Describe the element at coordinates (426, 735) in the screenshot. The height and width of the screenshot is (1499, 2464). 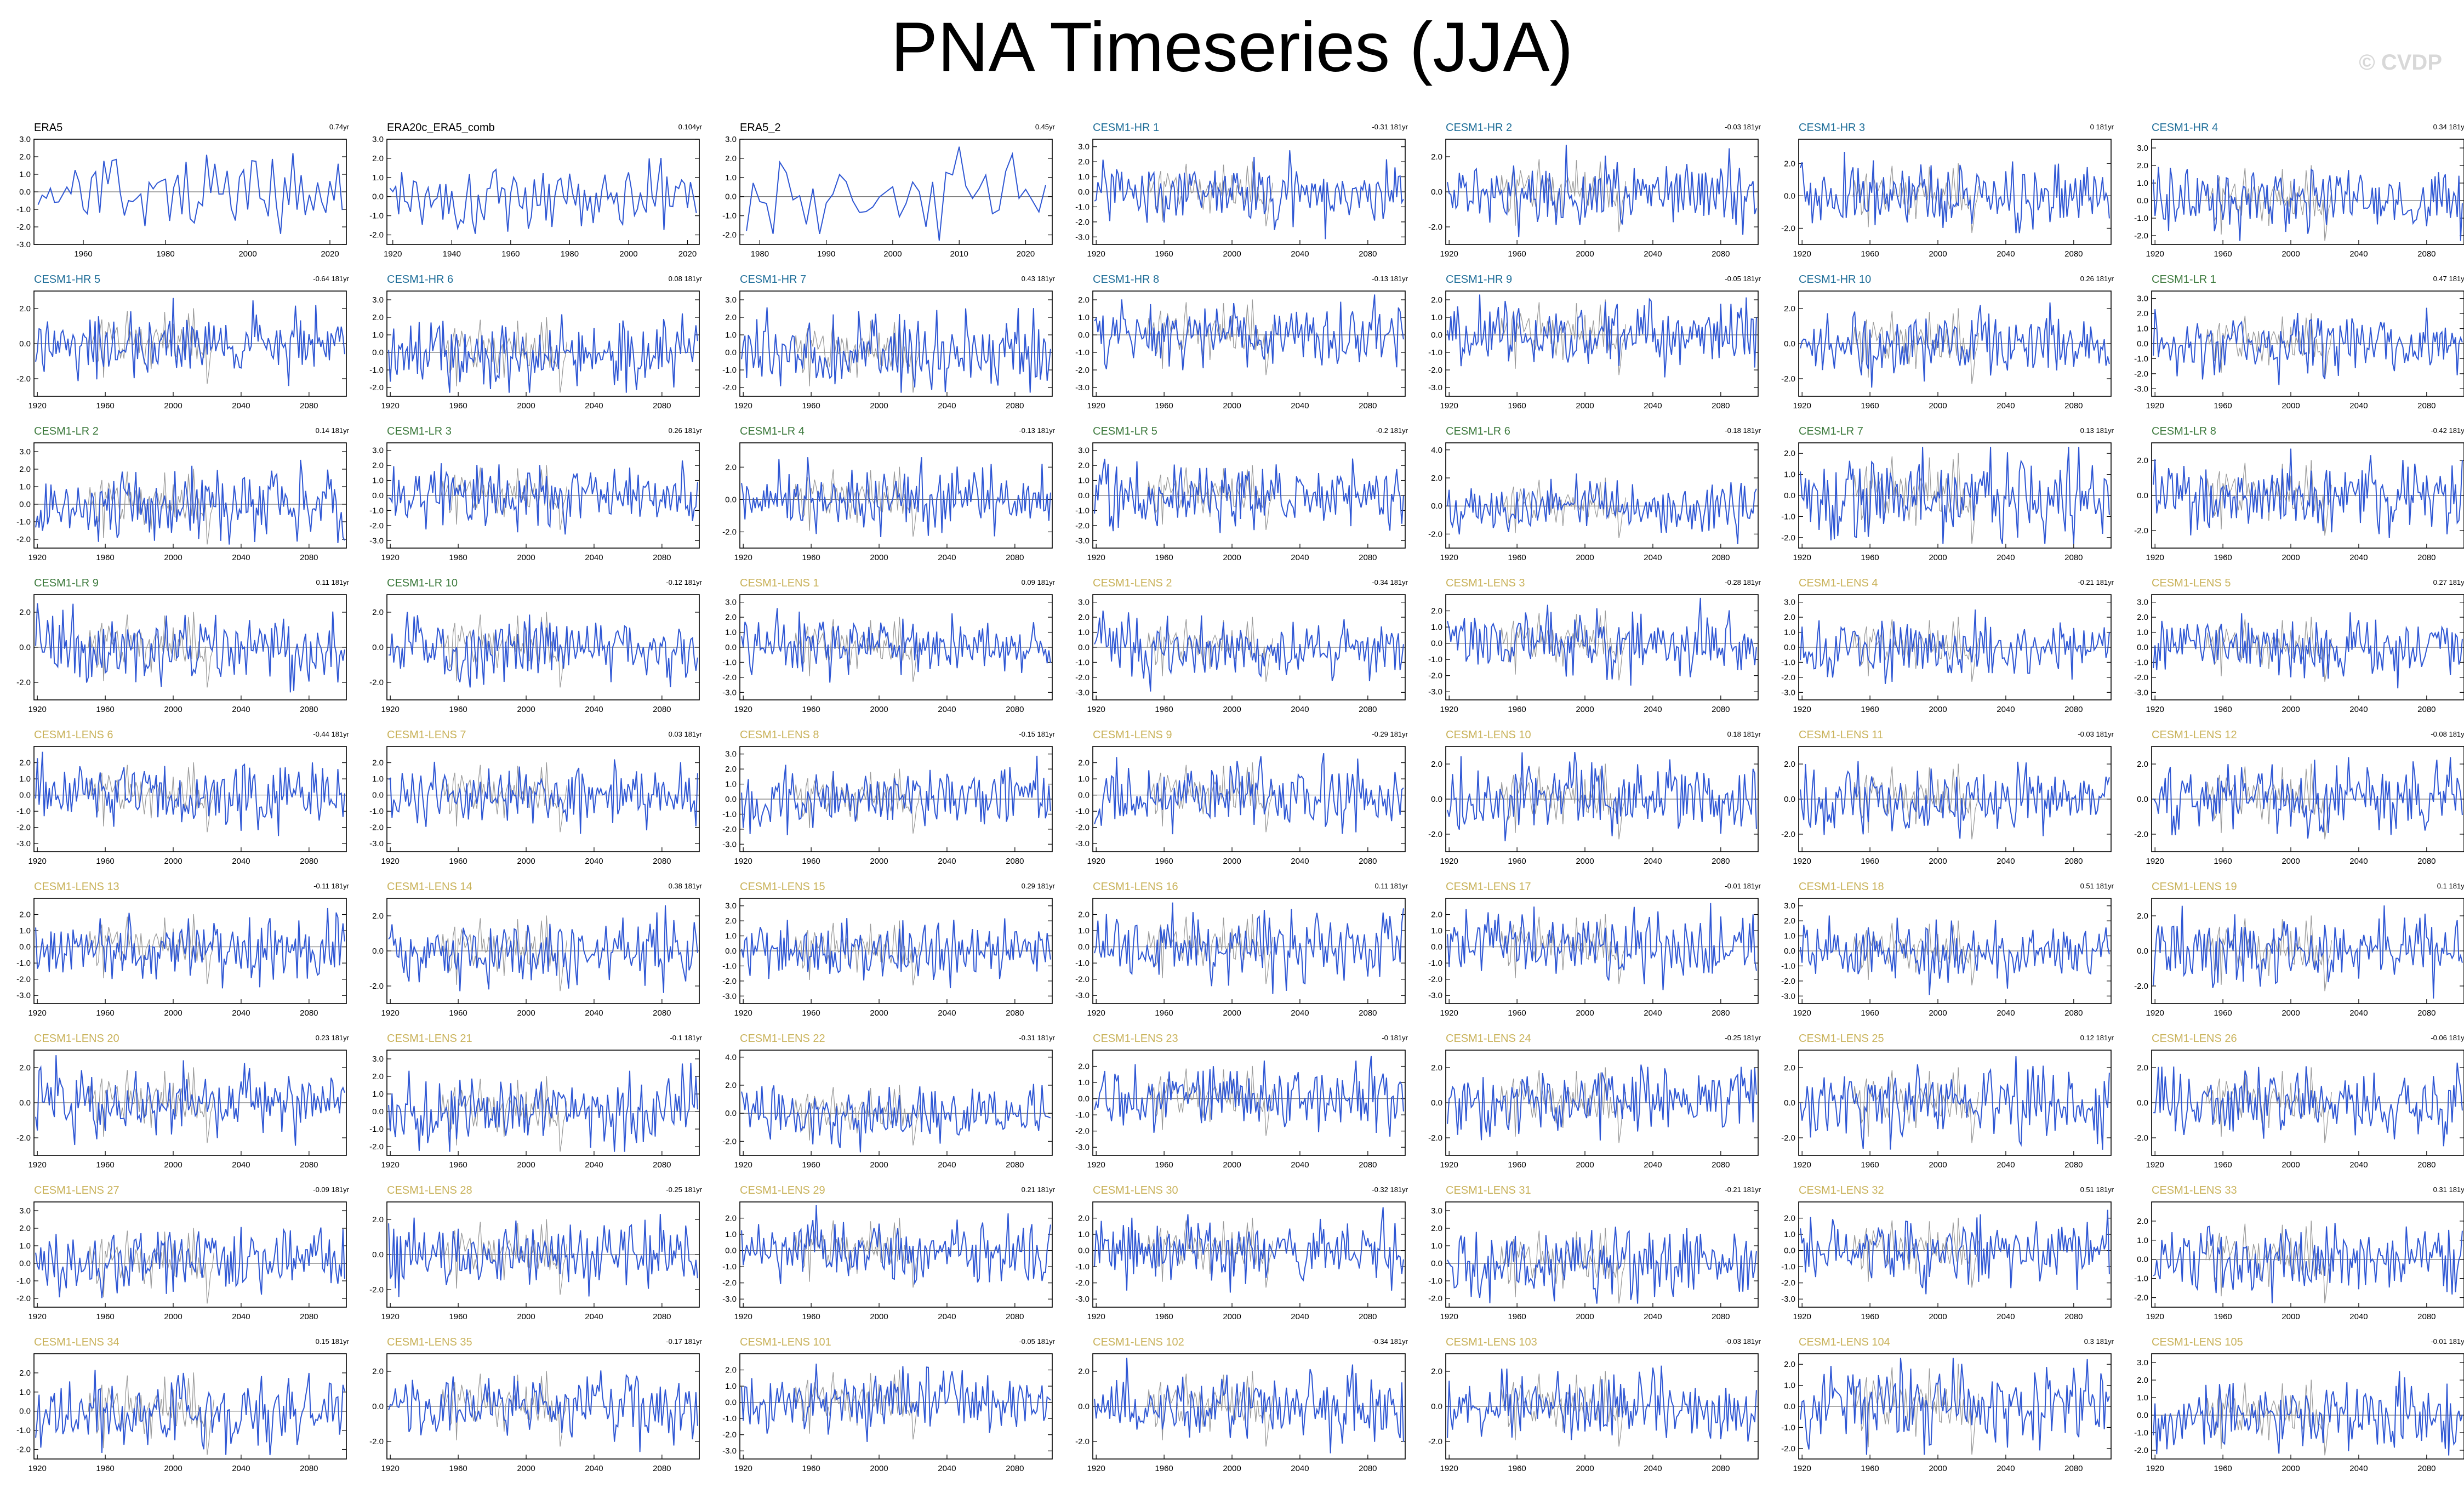
I see `panel-title: CESM1-LENS 7` at that location.